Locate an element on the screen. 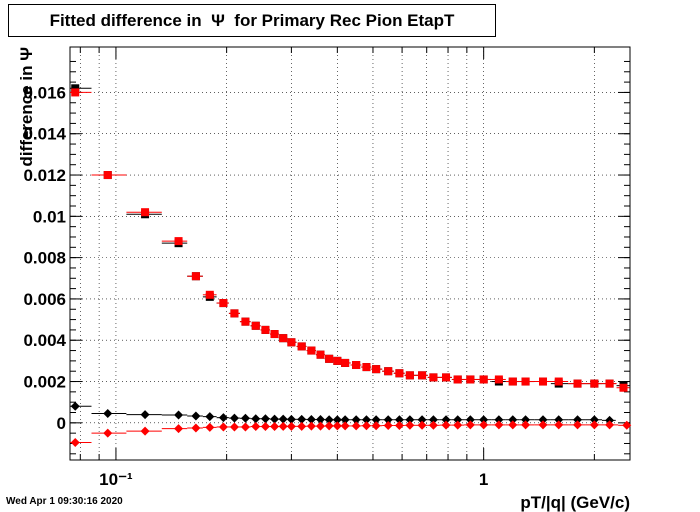 This screenshot has height=512, width=700. y-tick-label: 0.008 is located at coordinates (44, 258).